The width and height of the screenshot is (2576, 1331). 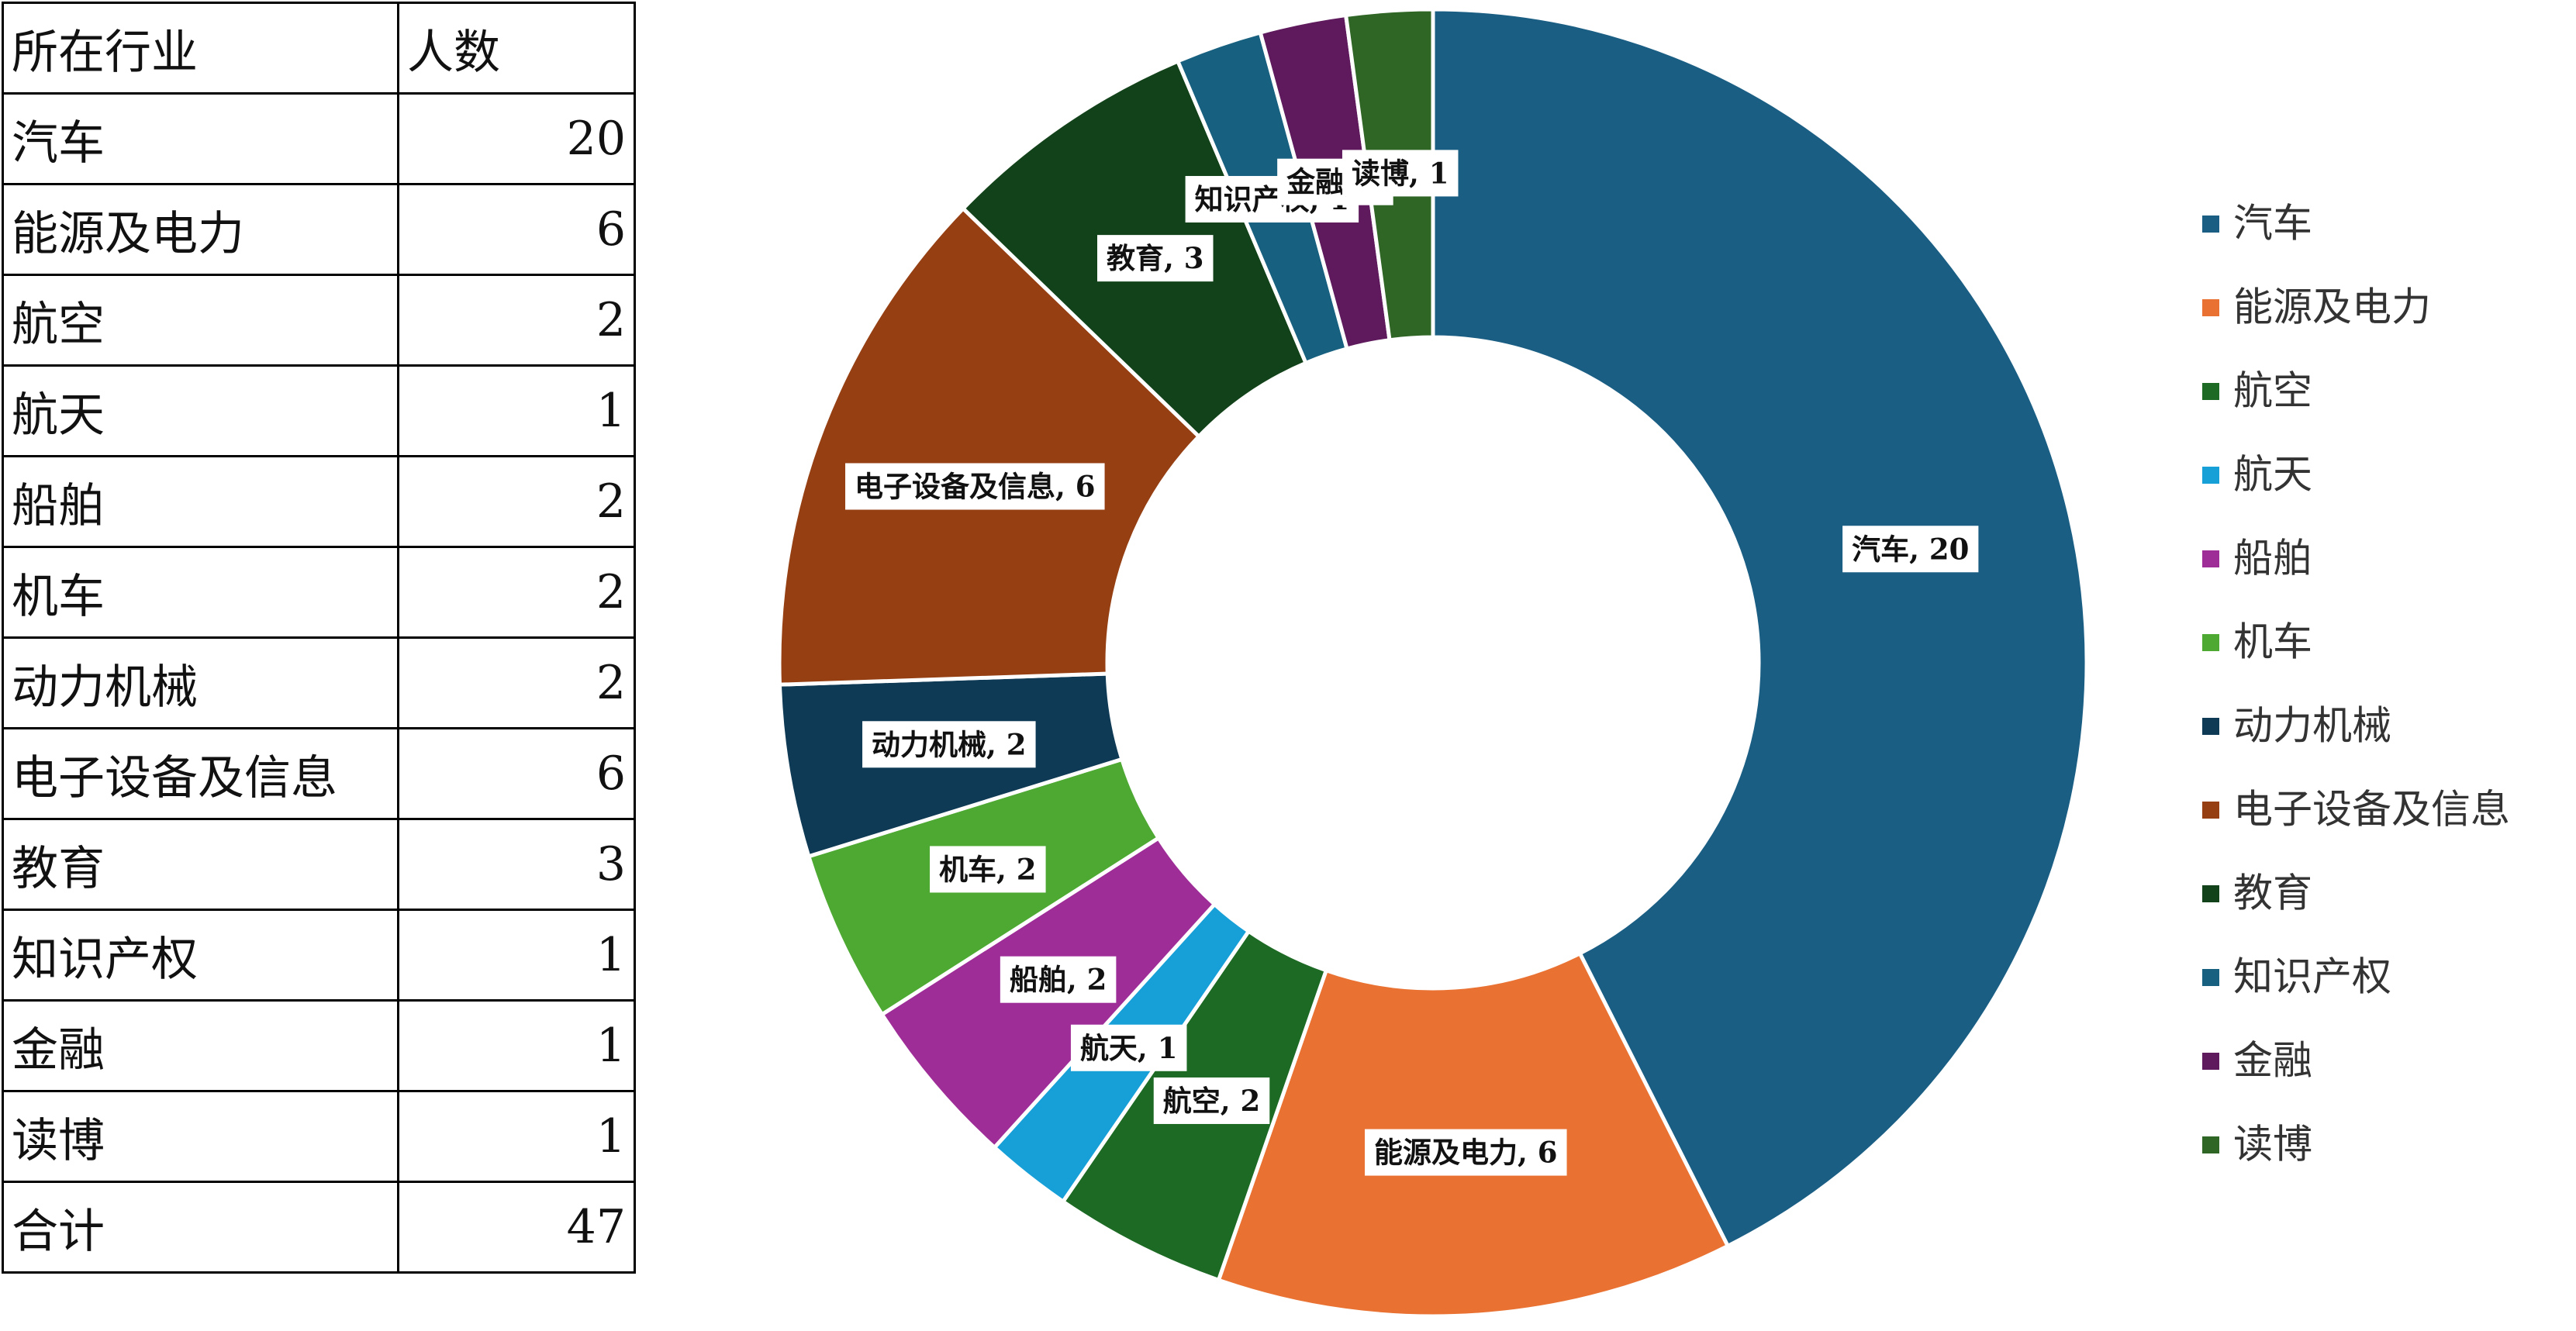 I want to click on table-cell-industry: 能源及电力, so click(x=200, y=230).